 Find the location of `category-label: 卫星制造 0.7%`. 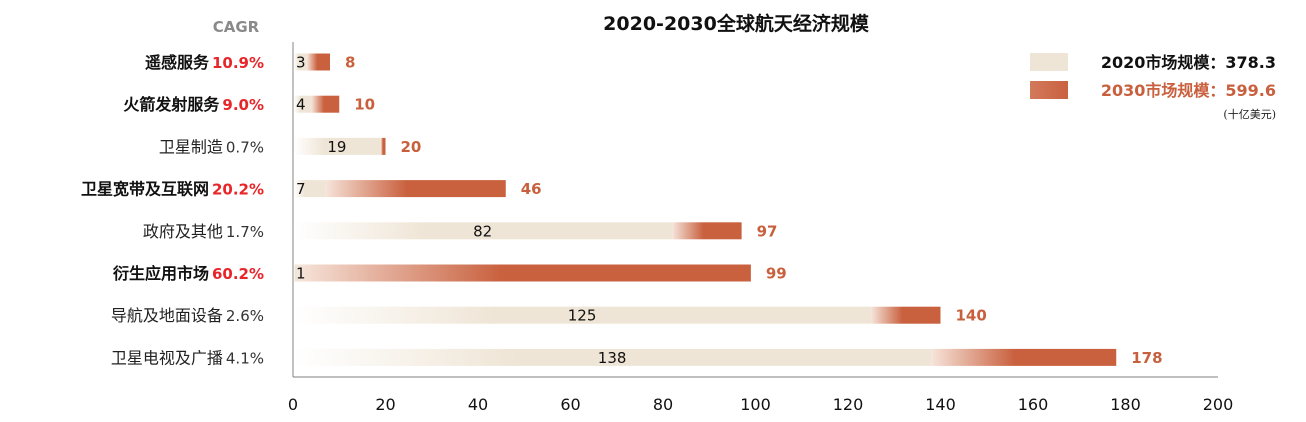

category-label: 卫星制造 0.7% is located at coordinates (211, 146).